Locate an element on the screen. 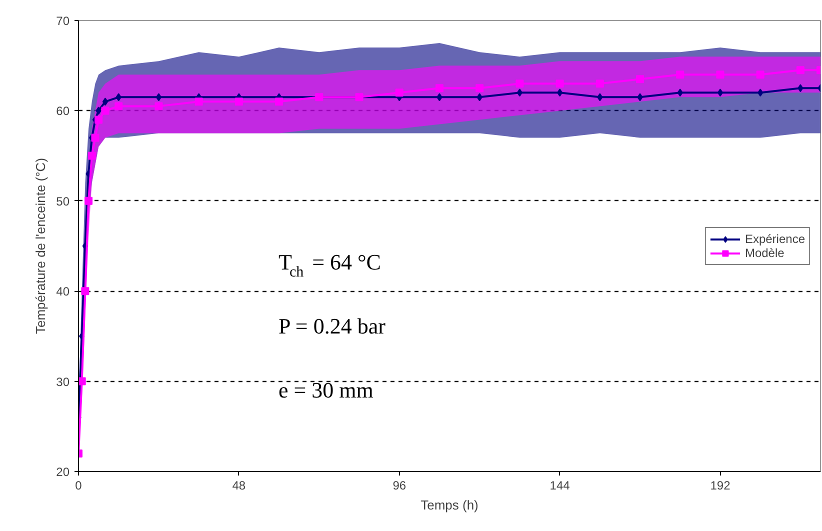  annotation: P = 0.24 bar is located at coordinates (332, 326).